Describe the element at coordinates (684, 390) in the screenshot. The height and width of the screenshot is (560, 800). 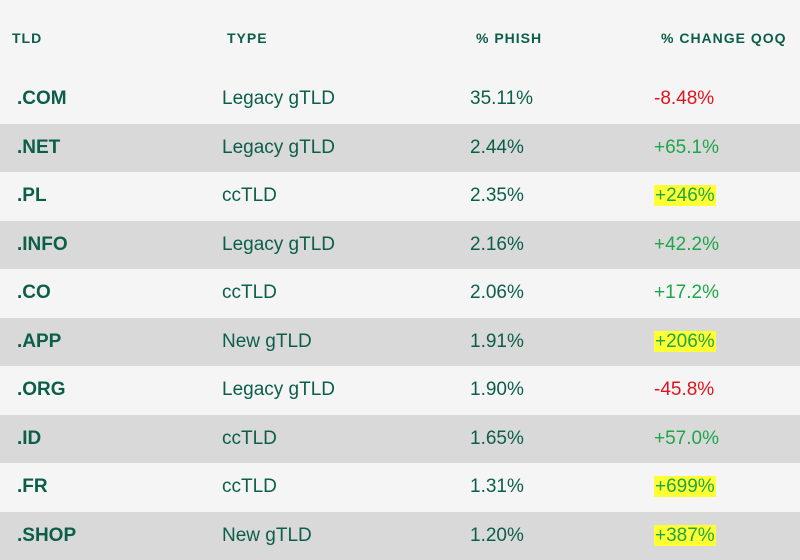
I see `cell-change: -45.8%` at that location.